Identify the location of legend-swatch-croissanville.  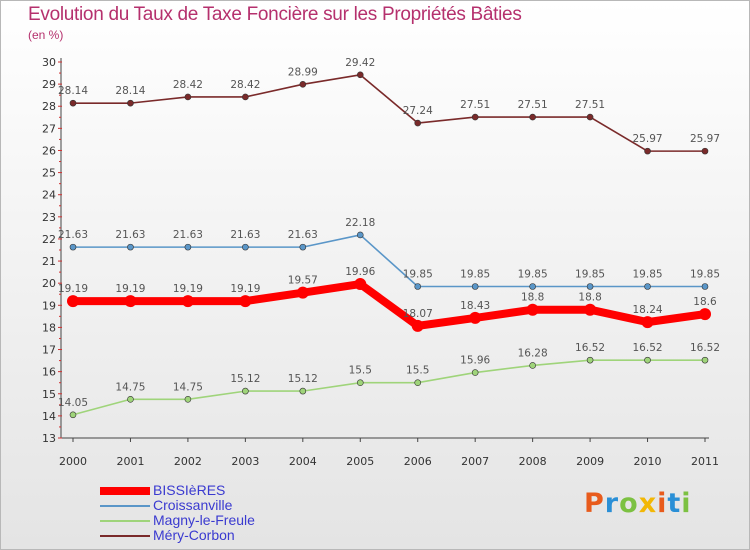
(125, 506).